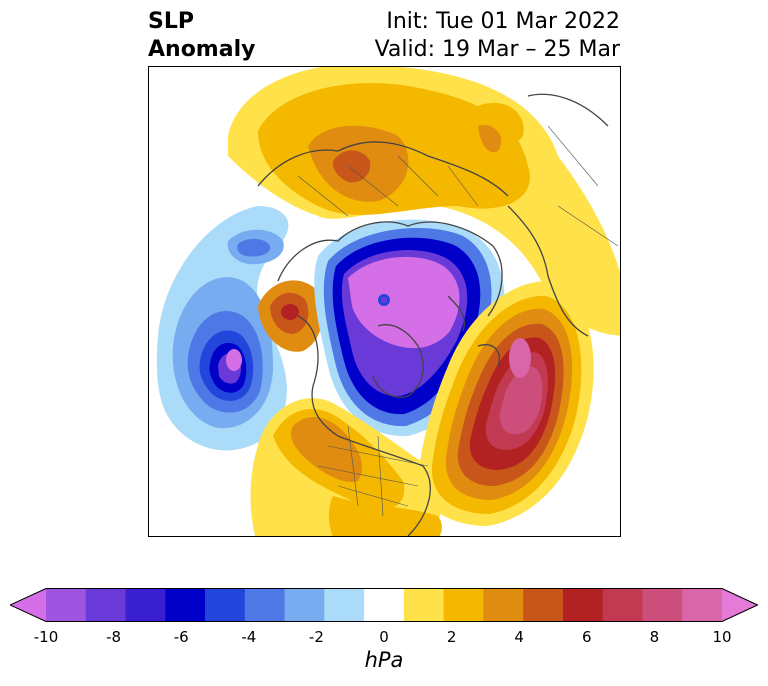 This screenshot has height=686, width=768. What do you see at coordinates (171, 21) in the screenshot?
I see `title-line-1: SLP` at bounding box center [171, 21].